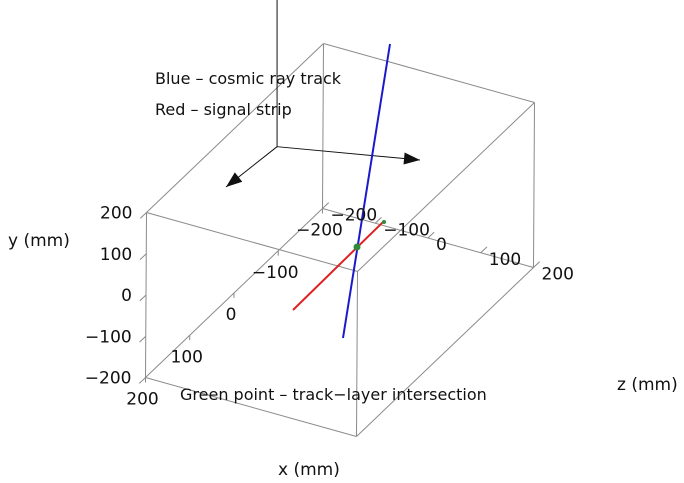 The image size is (684, 483). What do you see at coordinates (338, 266) in the screenshot?
I see `signal-strip` at bounding box center [338, 266].